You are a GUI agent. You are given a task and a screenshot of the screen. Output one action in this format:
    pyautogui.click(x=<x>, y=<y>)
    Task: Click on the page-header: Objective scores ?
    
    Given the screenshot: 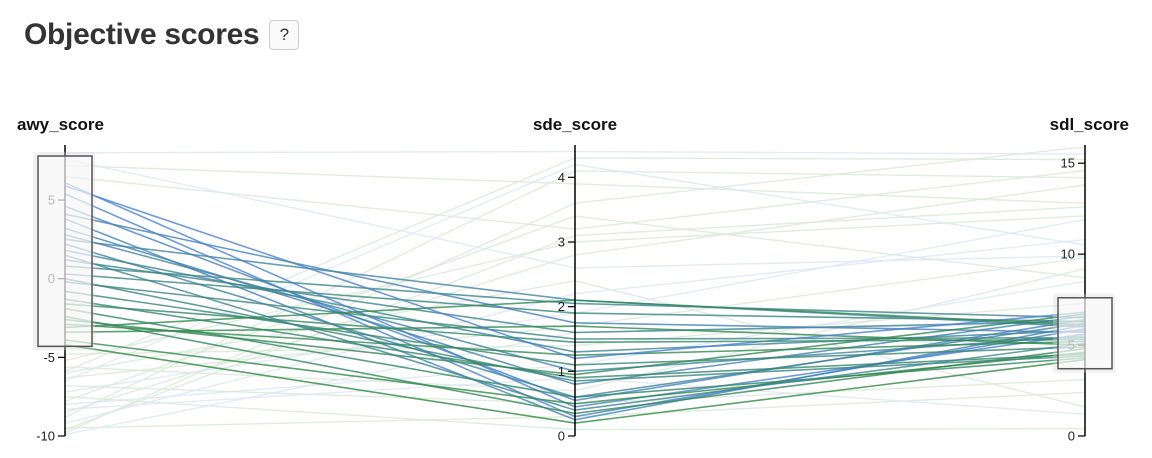 What is the action you would take?
    pyautogui.click(x=162, y=35)
    